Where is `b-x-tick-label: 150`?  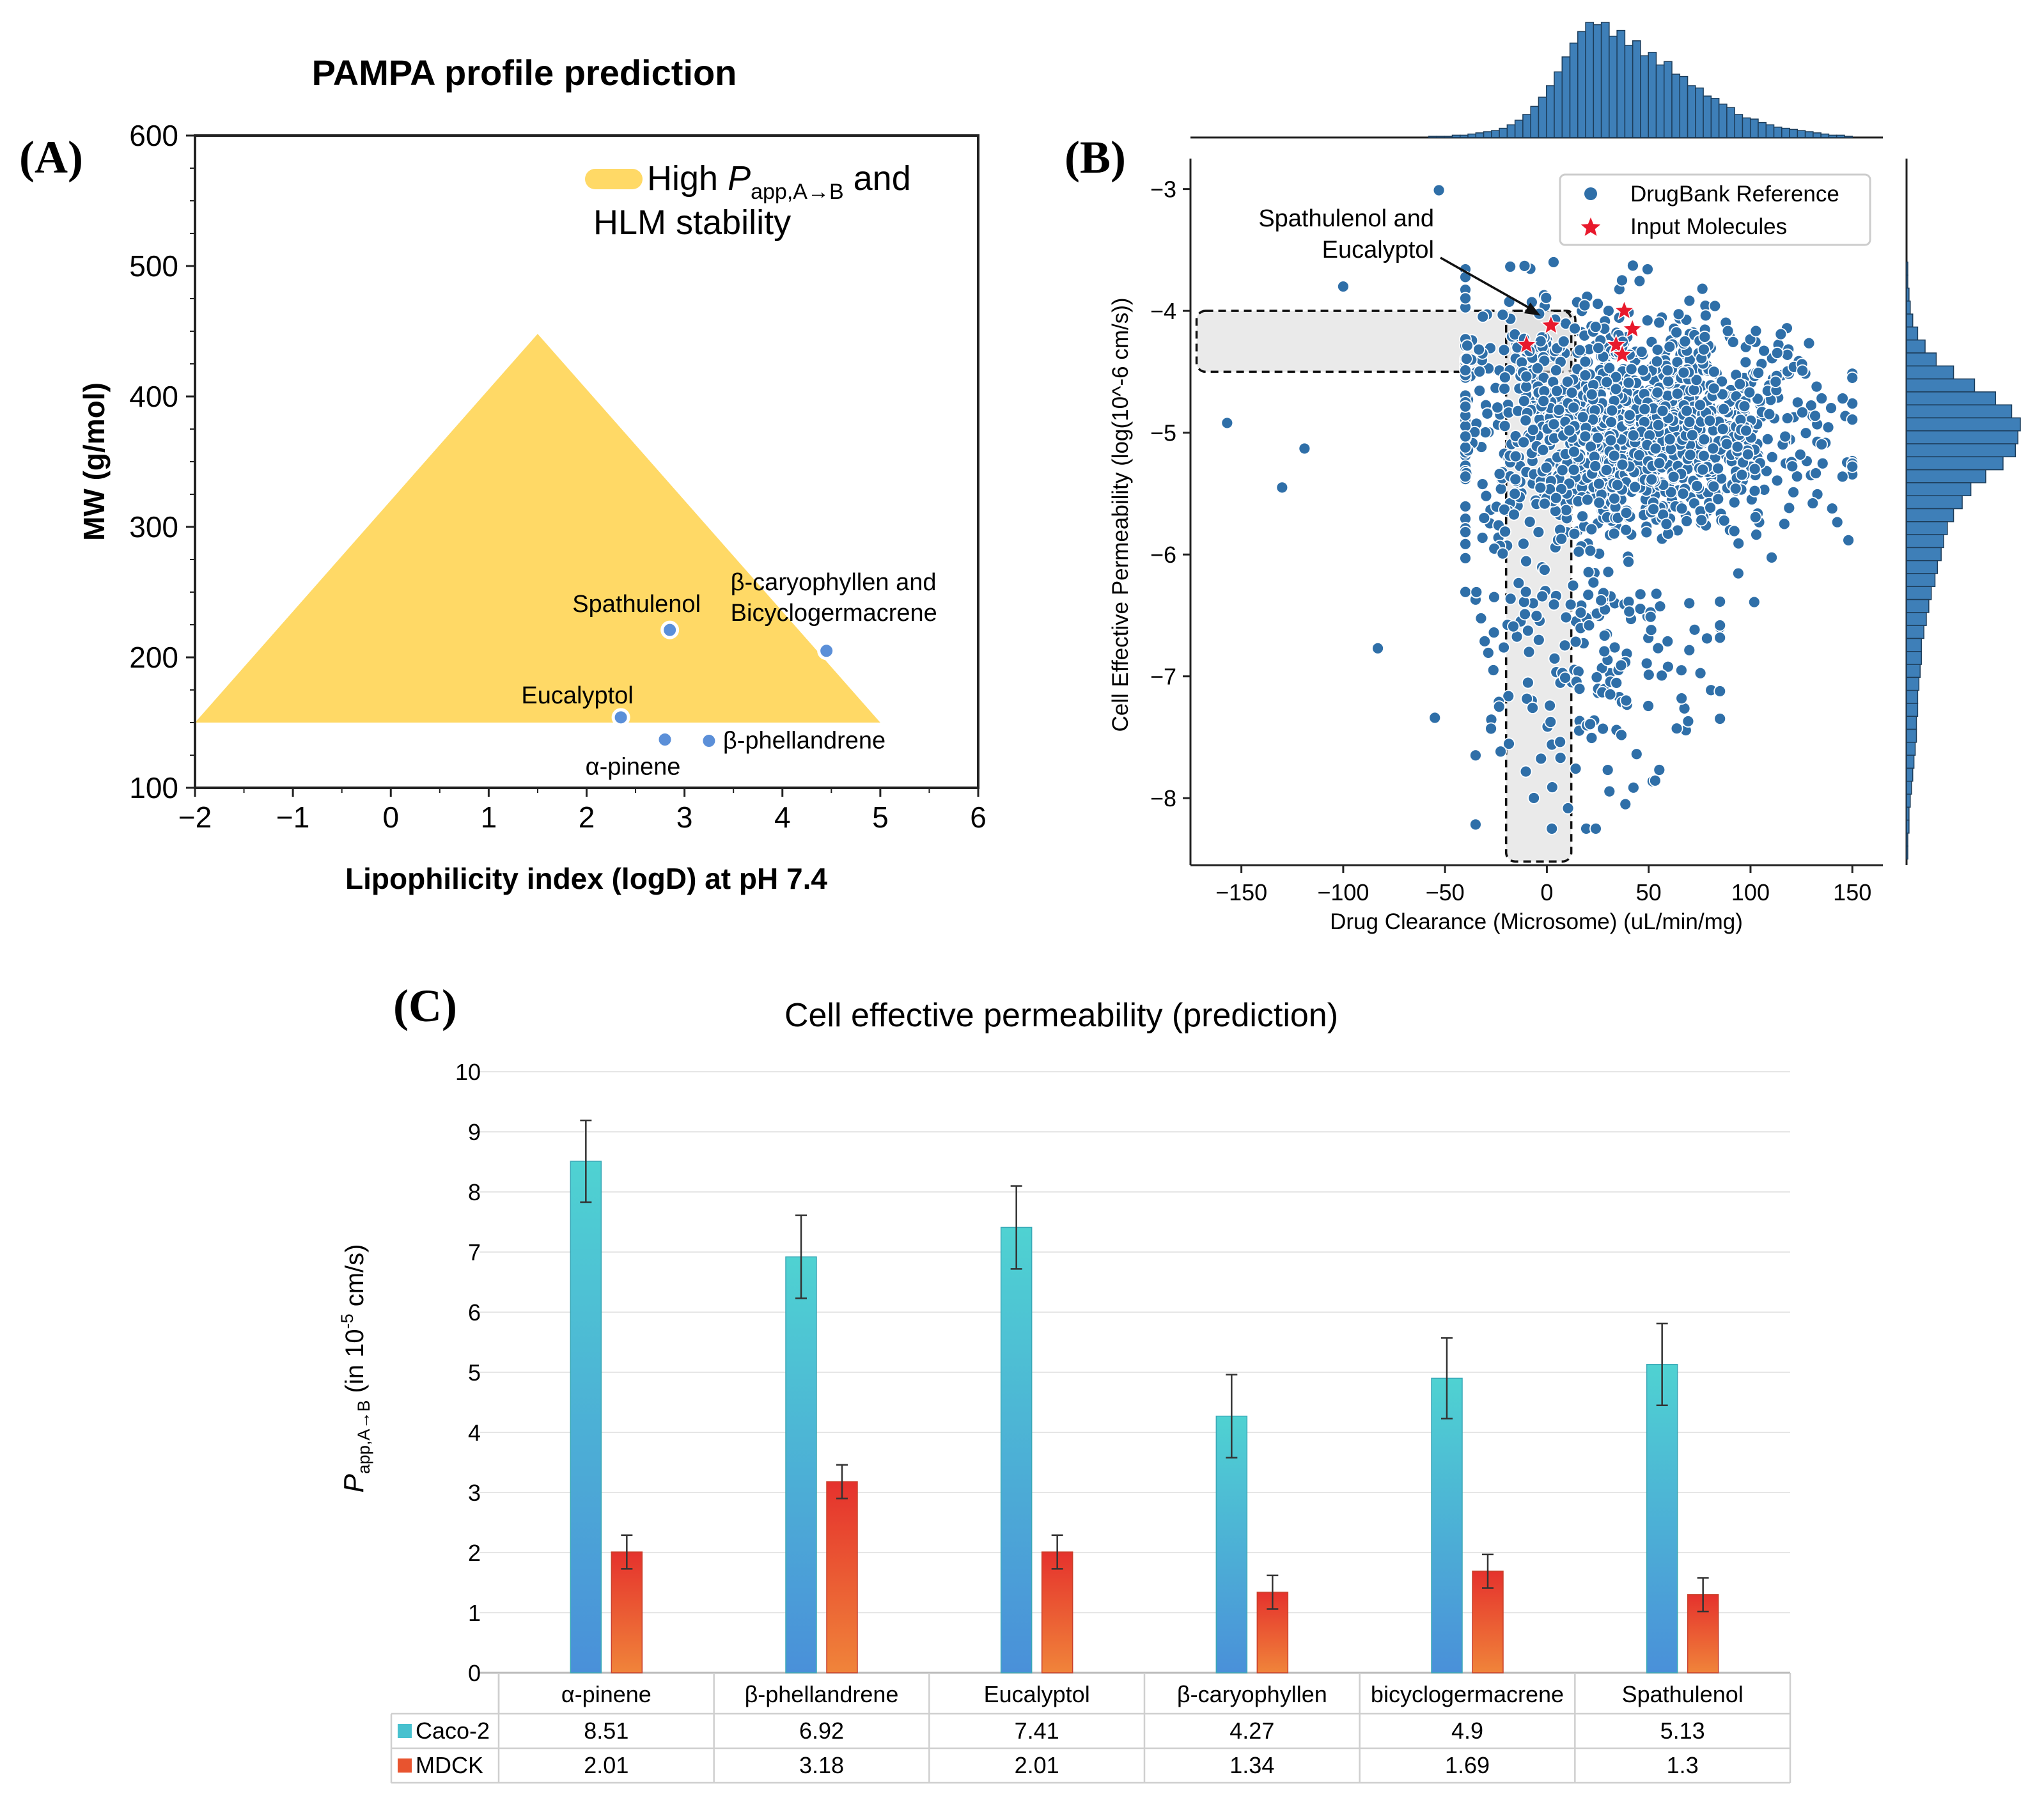
b-x-tick-label: 150 is located at coordinates (1852, 892).